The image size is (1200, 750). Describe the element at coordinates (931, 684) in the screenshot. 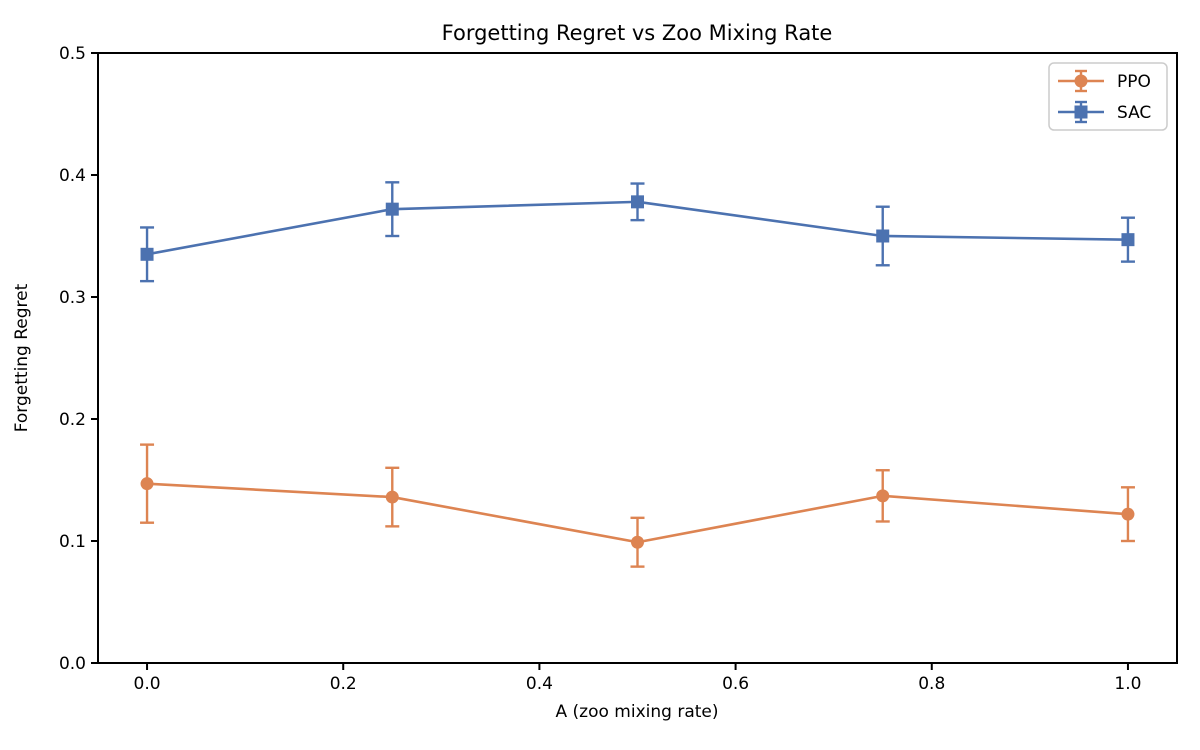

I see `x-axis-tick-label: 0.8` at that location.